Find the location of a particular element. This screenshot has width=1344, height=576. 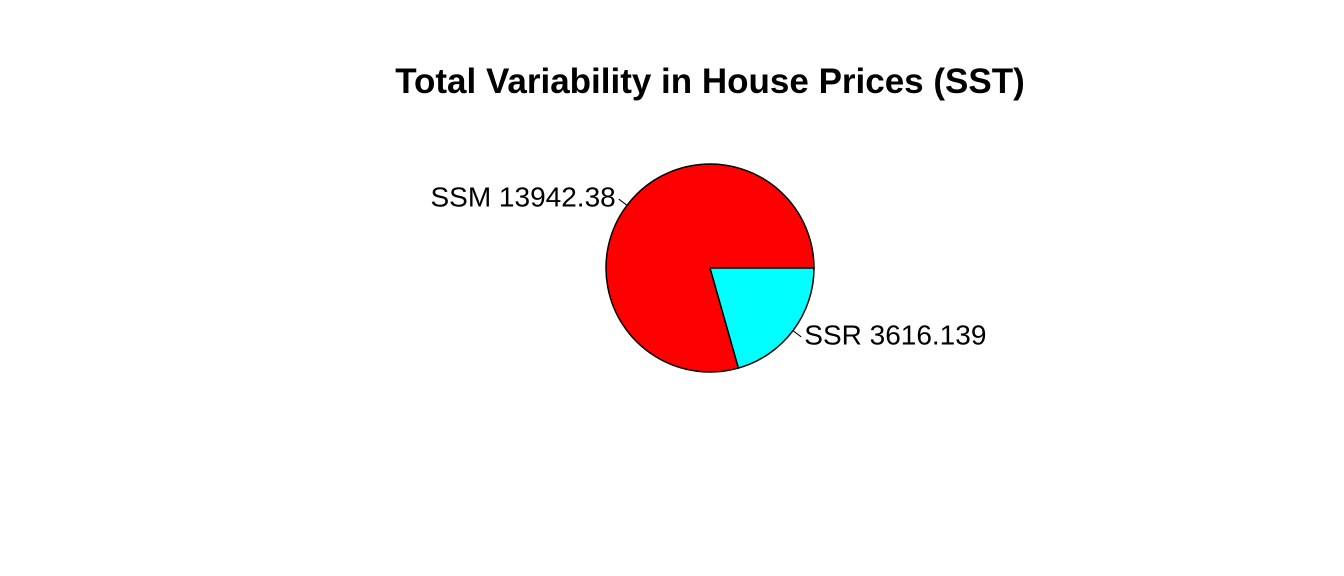

slice-label-ssm: SSM 13942.38 is located at coordinates (522, 196).